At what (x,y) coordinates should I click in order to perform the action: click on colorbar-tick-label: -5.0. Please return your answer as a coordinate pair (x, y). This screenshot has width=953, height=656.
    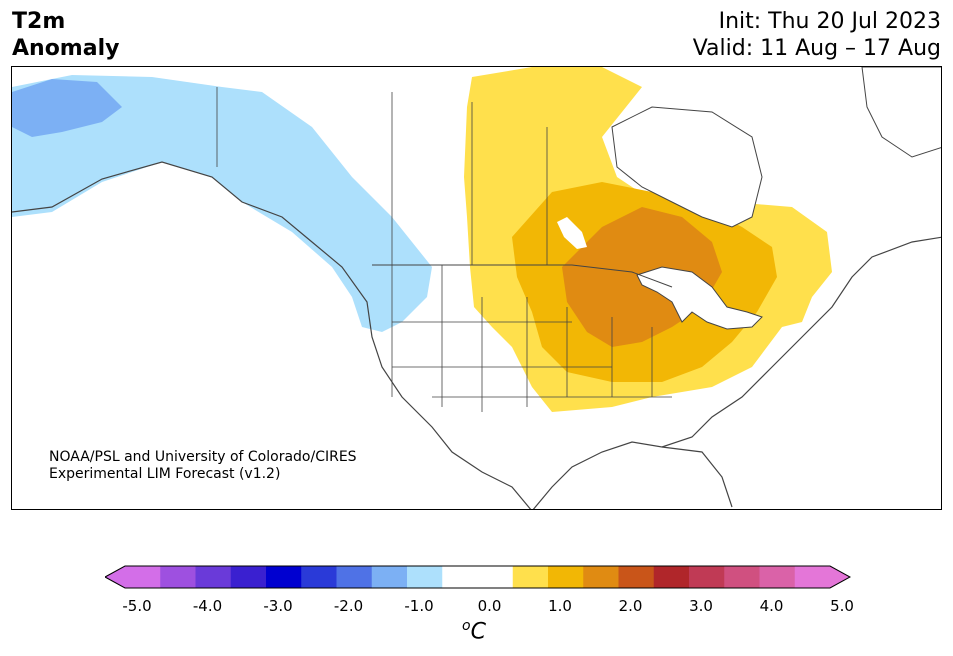
    Looking at the image, I should click on (137, 606).